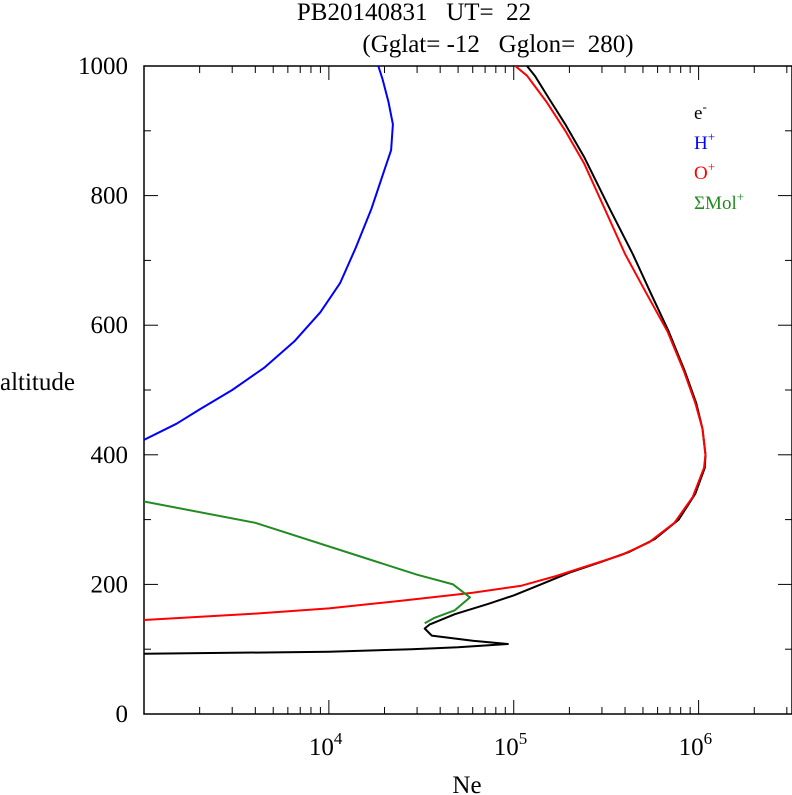 The width and height of the screenshot is (792, 795). Describe the element at coordinates (122, 714) in the screenshot. I see `y-tick-label: 0` at that location.